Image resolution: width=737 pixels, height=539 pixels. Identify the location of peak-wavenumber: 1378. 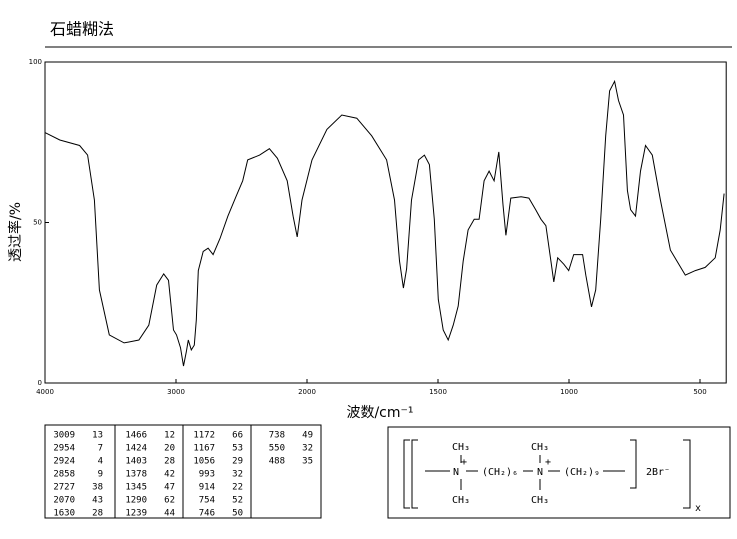
(136, 475).